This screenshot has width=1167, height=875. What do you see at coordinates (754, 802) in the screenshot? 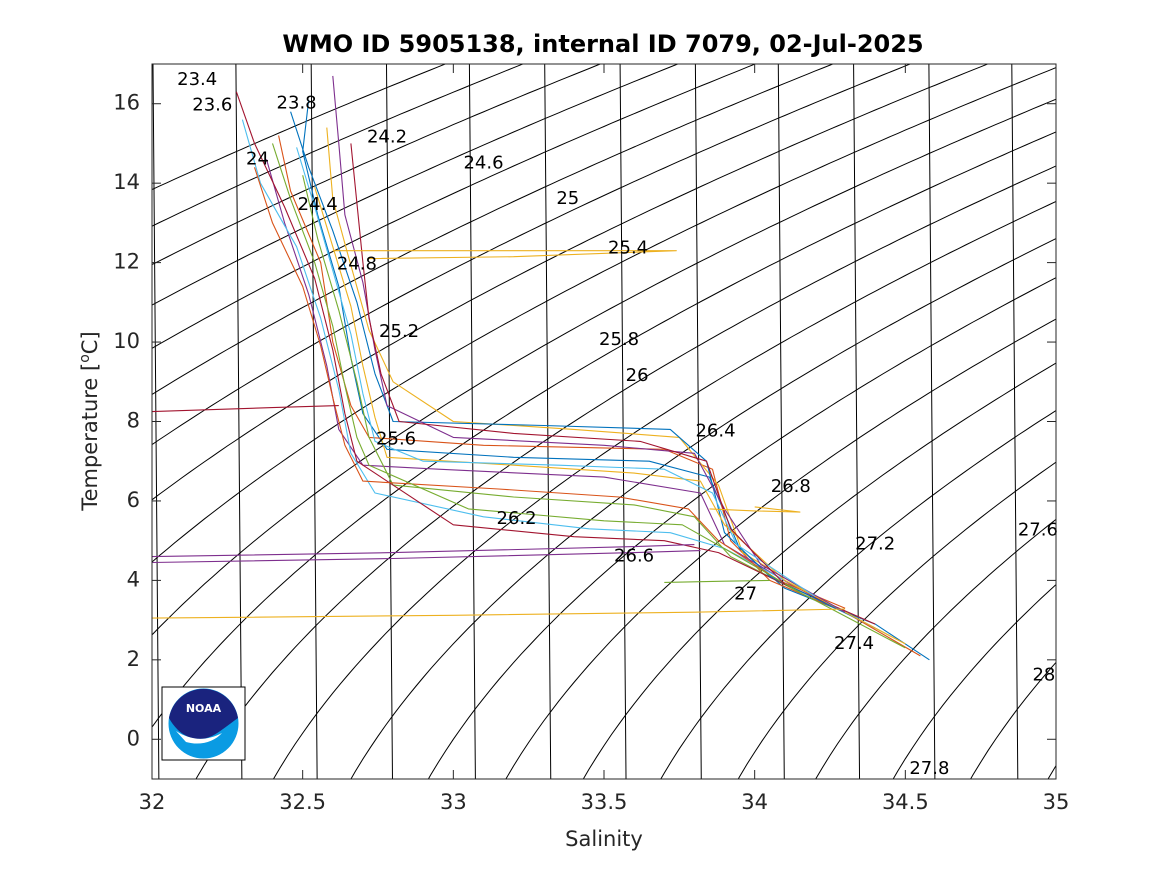
I see `x-tick-label: 34` at bounding box center [754, 802].